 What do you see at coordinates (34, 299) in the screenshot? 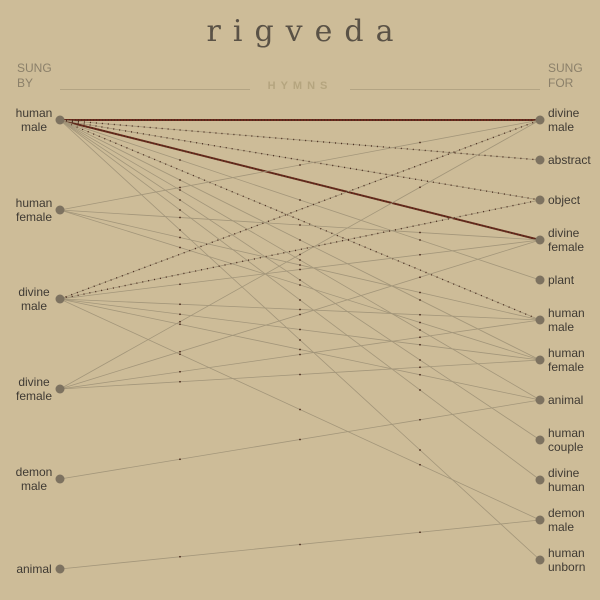
I see `sung-by-label-divine-male: divine male` at bounding box center [34, 299].